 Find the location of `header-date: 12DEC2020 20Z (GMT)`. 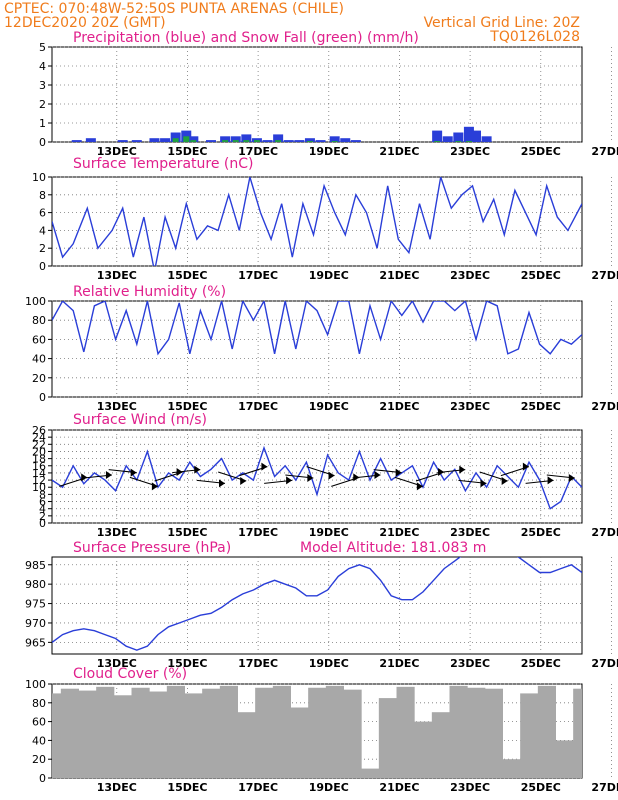

header-date: 12DEC2020 20Z (GMT) is located at coordinates (85, 23).